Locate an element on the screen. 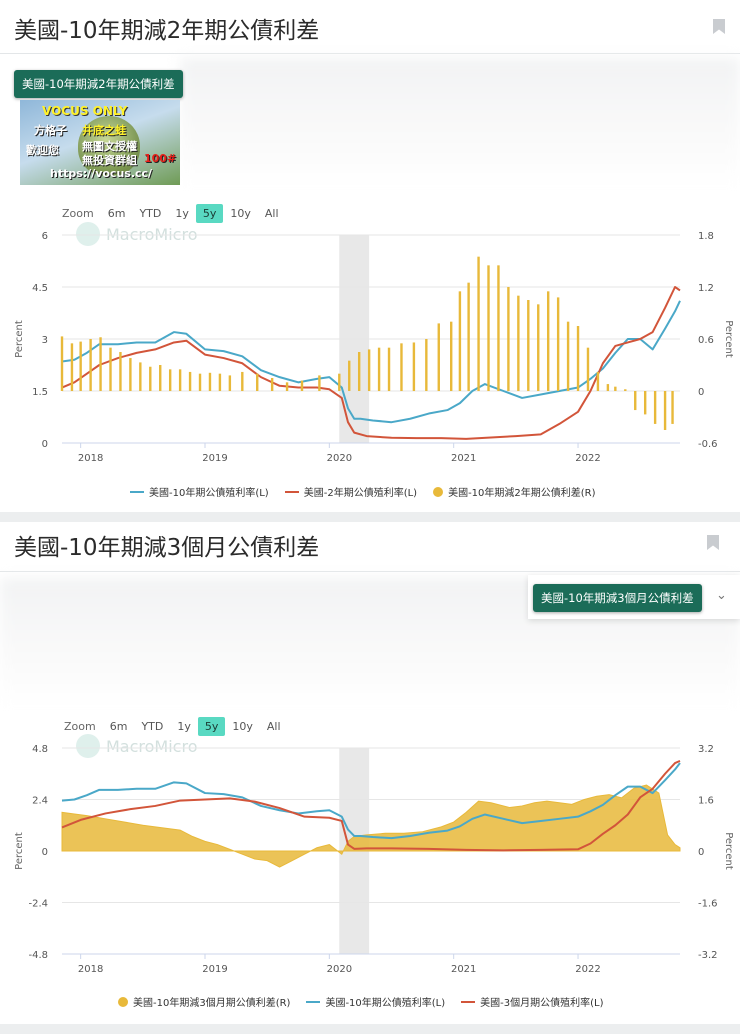 The image size is (740, 1034). y-tick-label: -4.8 is located at coordinates (38, 955).